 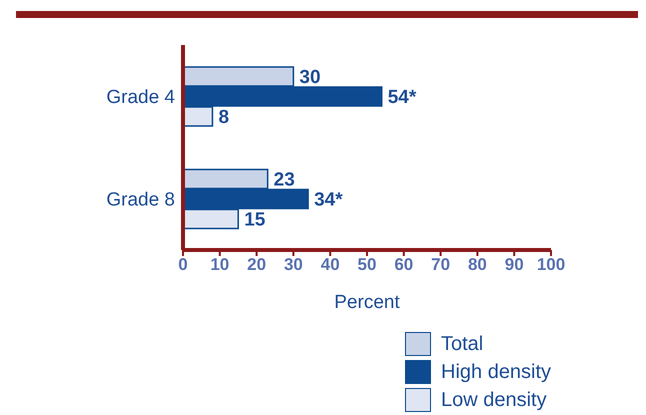 What do you see at coordinates (329, 200) in the screenshot?
I see `data-label: 34*` at bounding box center [329, 200].